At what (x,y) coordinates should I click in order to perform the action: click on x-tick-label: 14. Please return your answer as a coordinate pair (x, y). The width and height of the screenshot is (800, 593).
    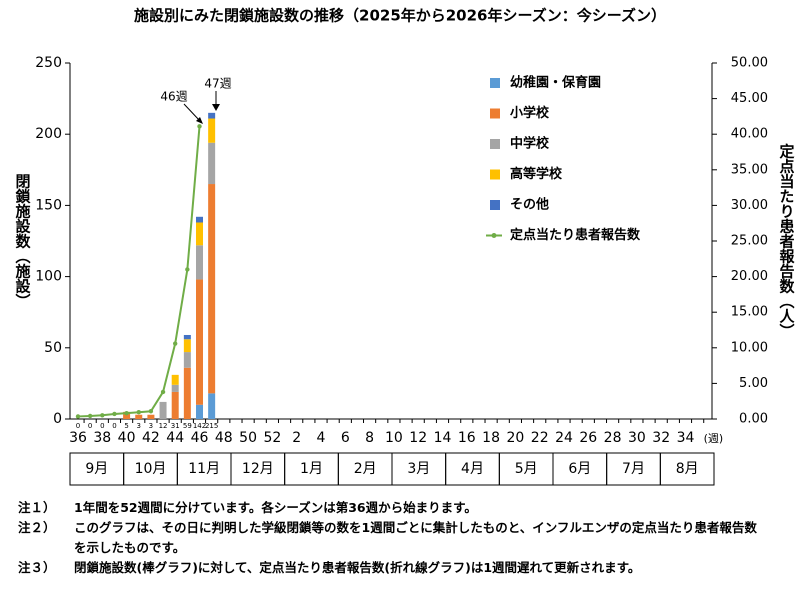
    Looking at the image, I should click on (443, 438).